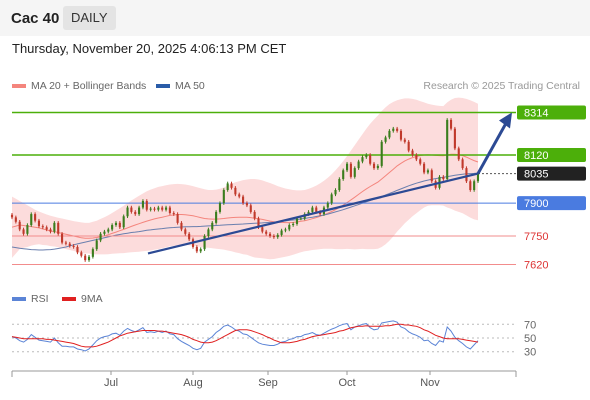  Describe the element at coordinates (30, 299) in the screenshot. I see `legend-rsi: RSI` at that location.